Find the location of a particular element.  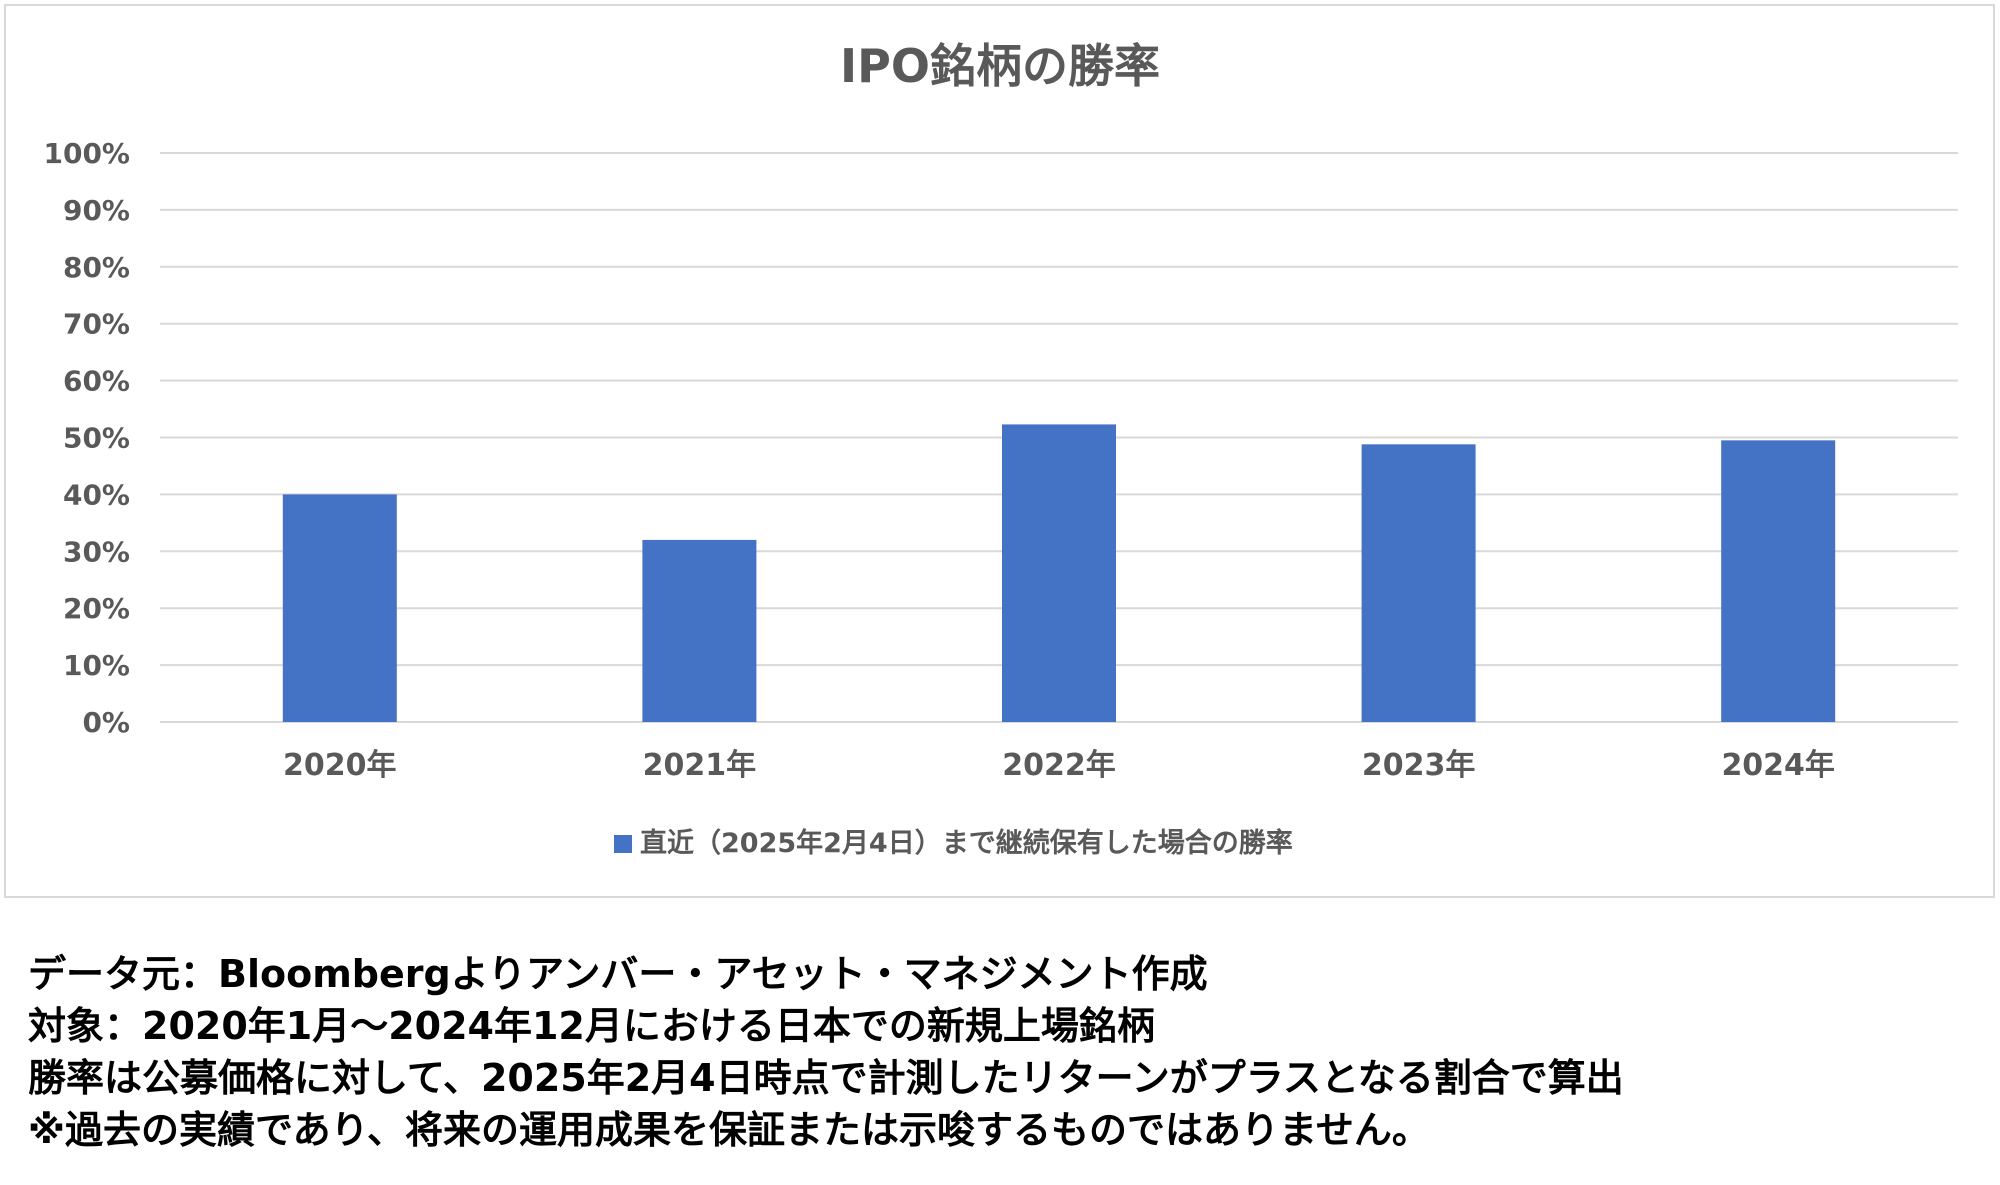

y-tick-label: 30% is located at coordinates (96, 551).